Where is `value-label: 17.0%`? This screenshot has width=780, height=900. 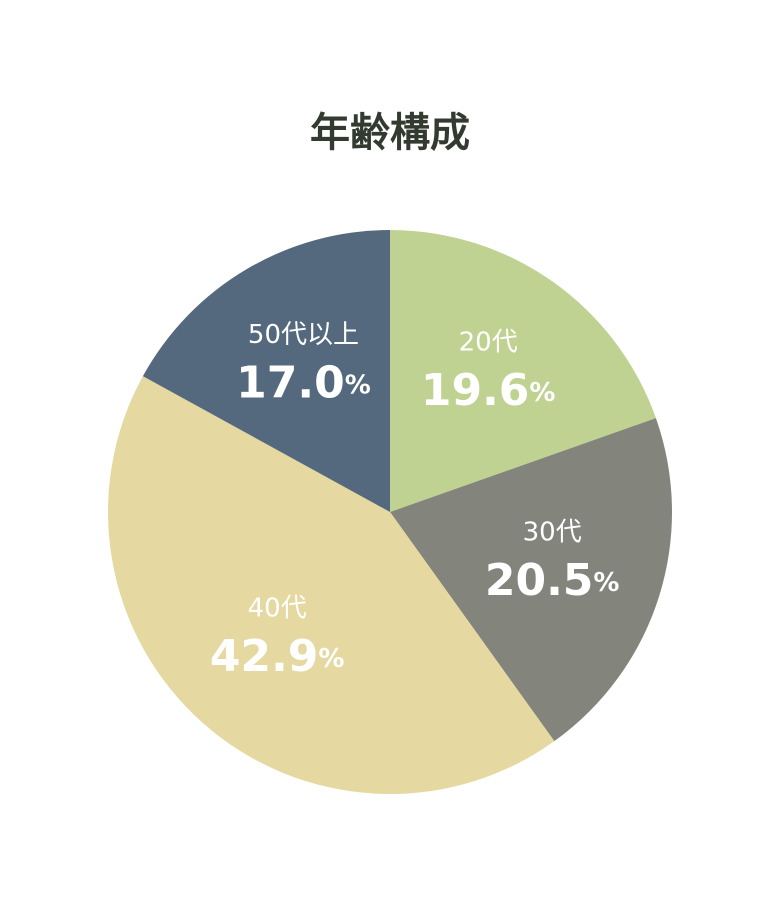
value-label: 17.0% is located at coordinates (303, 383).